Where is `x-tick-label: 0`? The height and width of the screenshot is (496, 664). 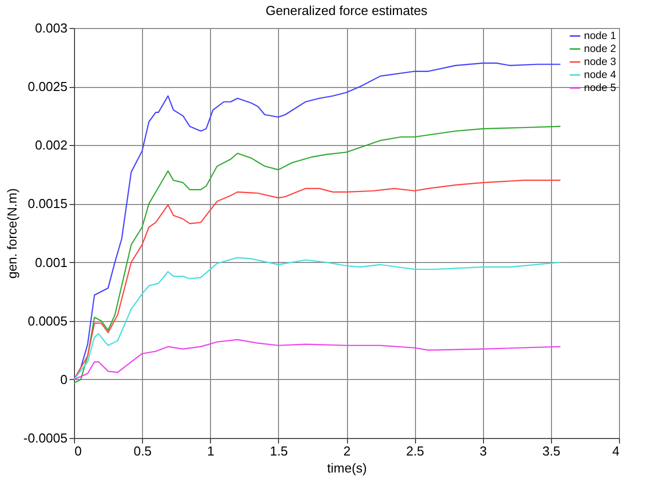
x-tick-label: 0 is located at coordinates (78, 451).